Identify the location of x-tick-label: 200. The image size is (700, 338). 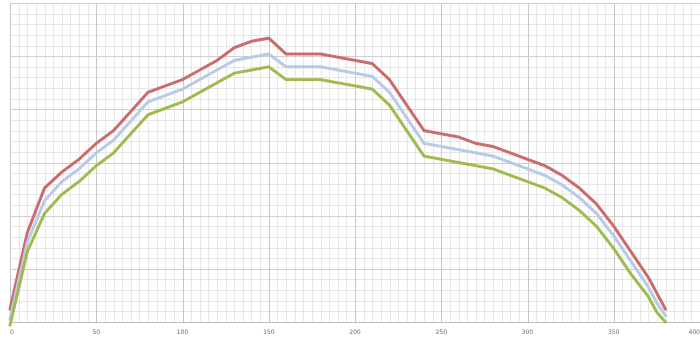
(355, 332).